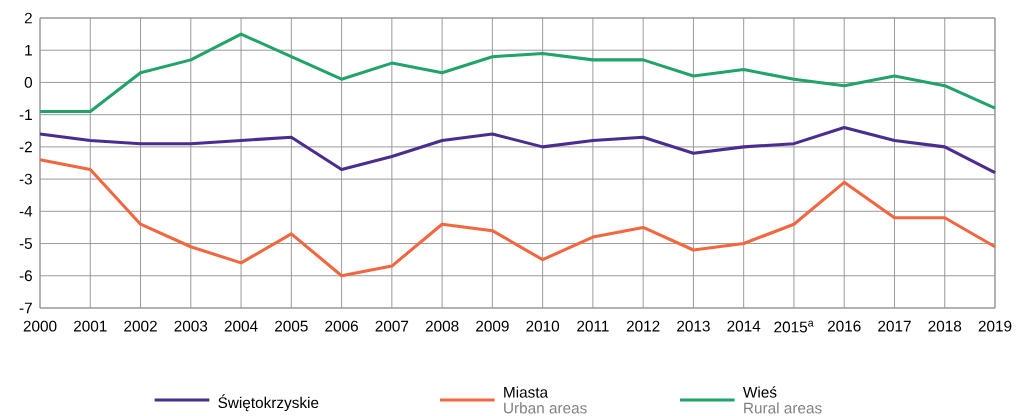 The width and height of the screenshot is (1020, 416). Describe the element at coordinates (517, 150) in the screenshot. I see `line-series` at that location.